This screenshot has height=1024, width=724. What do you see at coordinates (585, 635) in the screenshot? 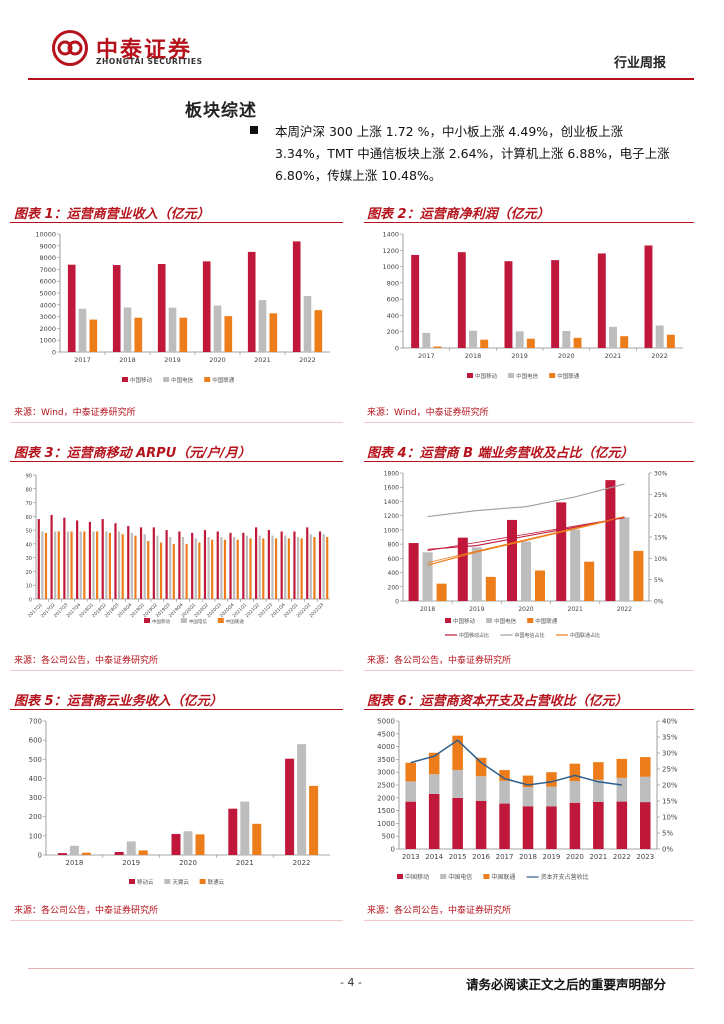
I see `legend-label: 中国联通占比` at bounding box center [585, 635].